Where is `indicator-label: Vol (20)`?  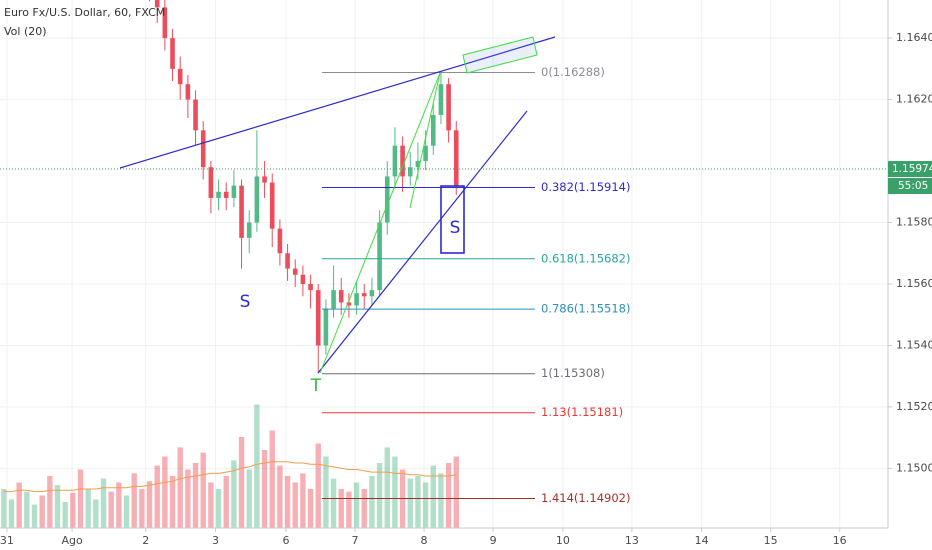
indicator-label: Vol (20) is located at coordinates (25, 31).